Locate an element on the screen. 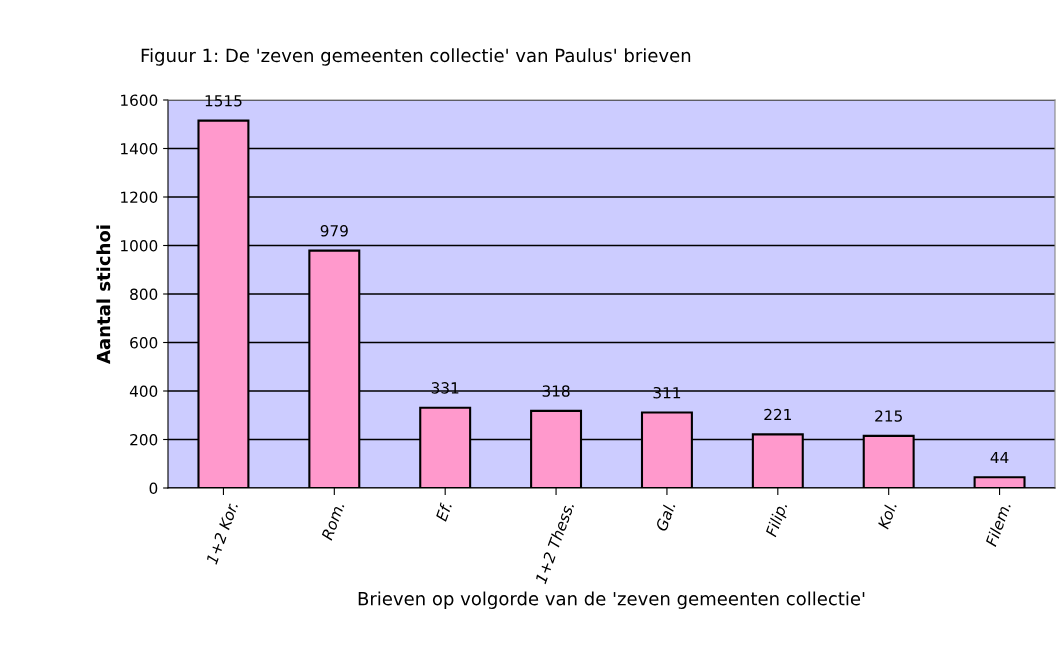  y-tick-label: 1600 is located at coordinates (139, 100).